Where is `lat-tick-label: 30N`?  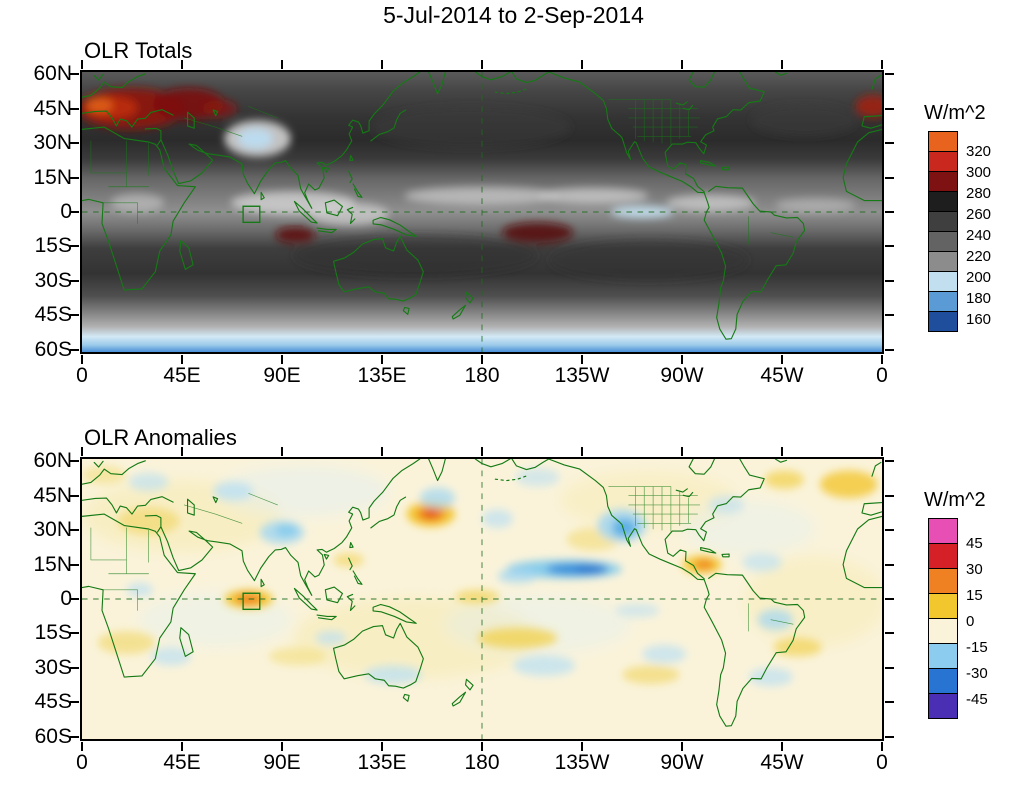 lat-tick-label: 30N is located at coordinates (52, 143).